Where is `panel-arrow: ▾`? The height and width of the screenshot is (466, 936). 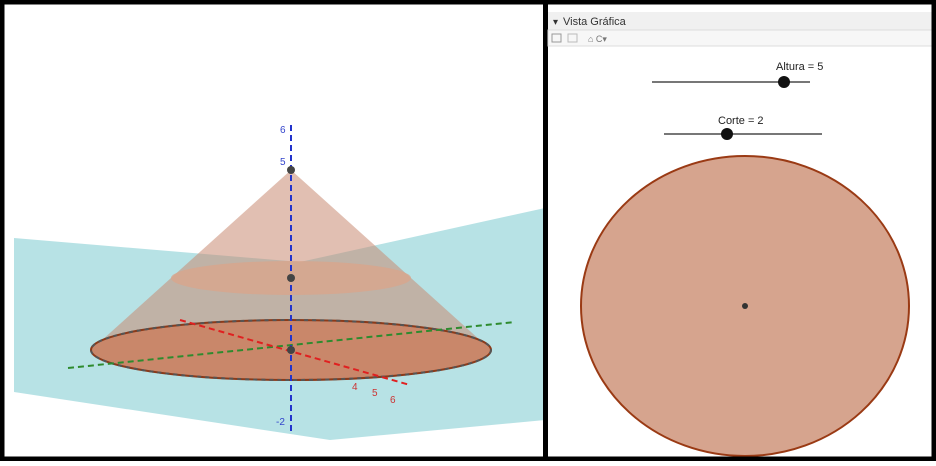 panel-arrow: ▾ is located at coordinates (555, 22).